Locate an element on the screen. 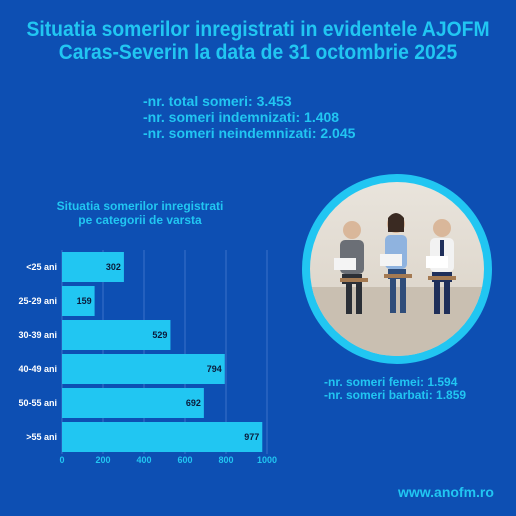 Image resolution: width=516 pixels, height=516 pixels. x-tick-label: 800 is located at coordinates (225, 460).